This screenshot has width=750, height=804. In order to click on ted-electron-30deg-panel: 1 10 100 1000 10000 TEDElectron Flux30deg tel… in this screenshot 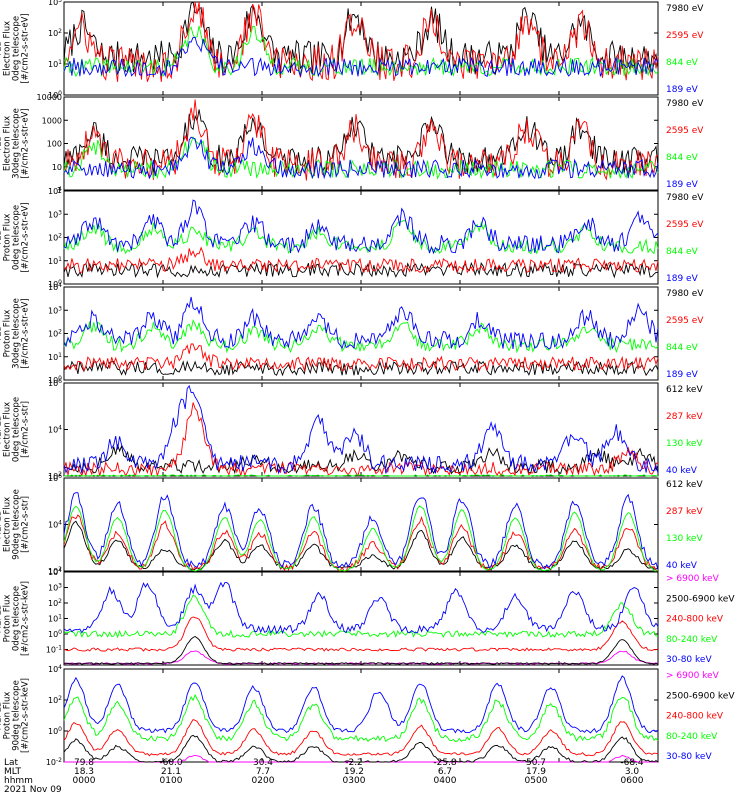, I will do `click(352, 144)`.